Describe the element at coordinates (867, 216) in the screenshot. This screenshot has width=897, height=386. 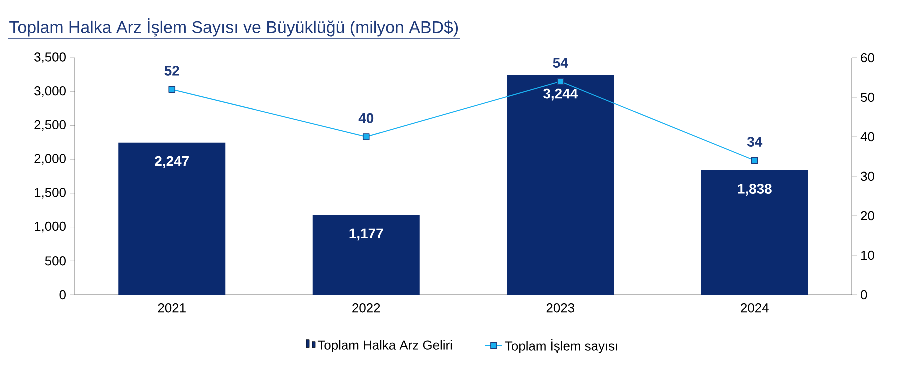
I see `y2-tick-label: 20` at that location.